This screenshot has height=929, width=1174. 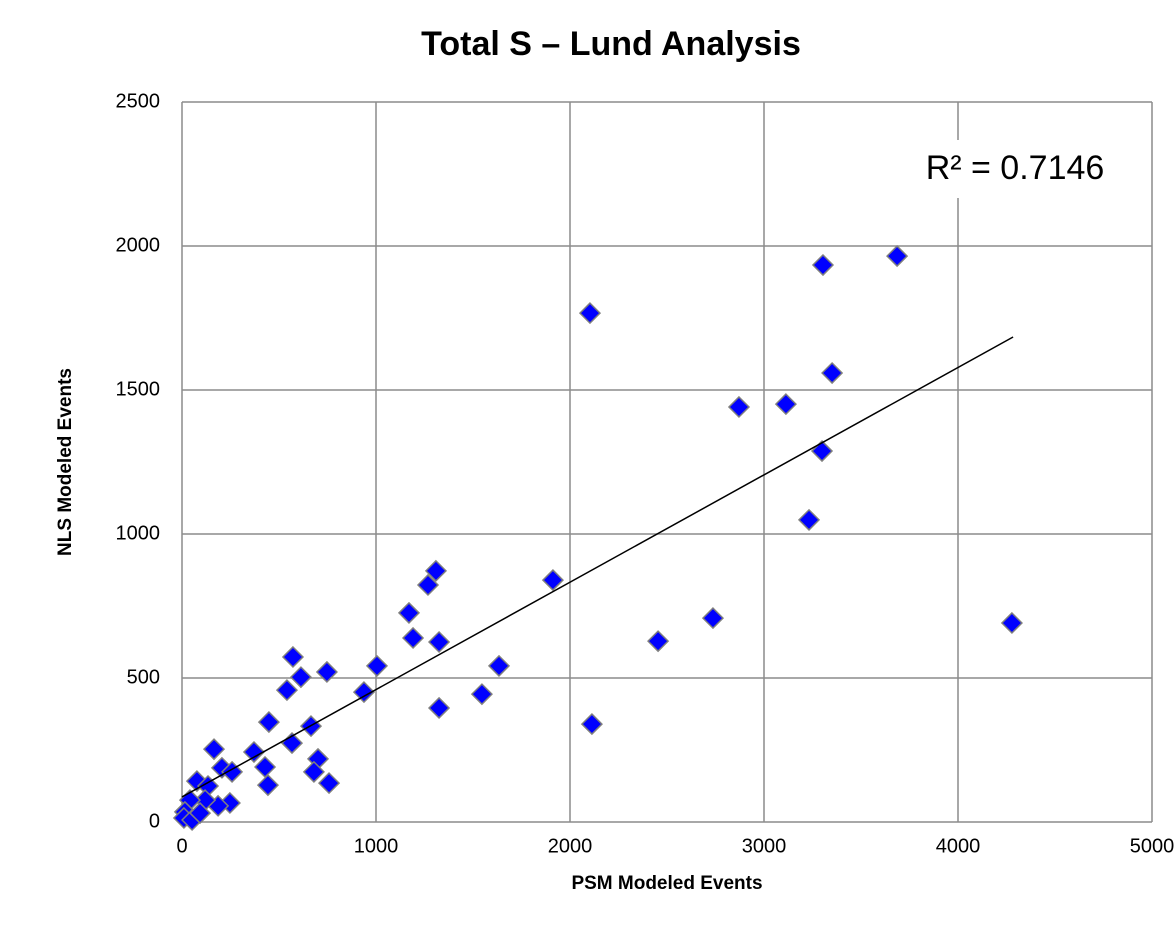 What do you see at coordinates (138, 245) in the screenshot?
I see `y-tick-label: 2000` at bounding box center [138, 245].